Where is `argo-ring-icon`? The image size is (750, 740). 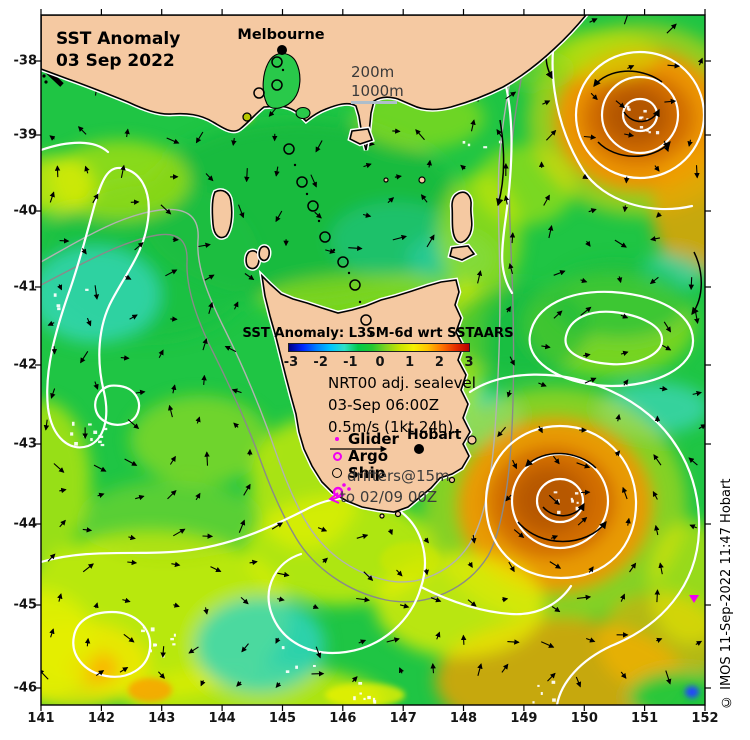
argo-ring-icon is located at coordinates (337, 456).